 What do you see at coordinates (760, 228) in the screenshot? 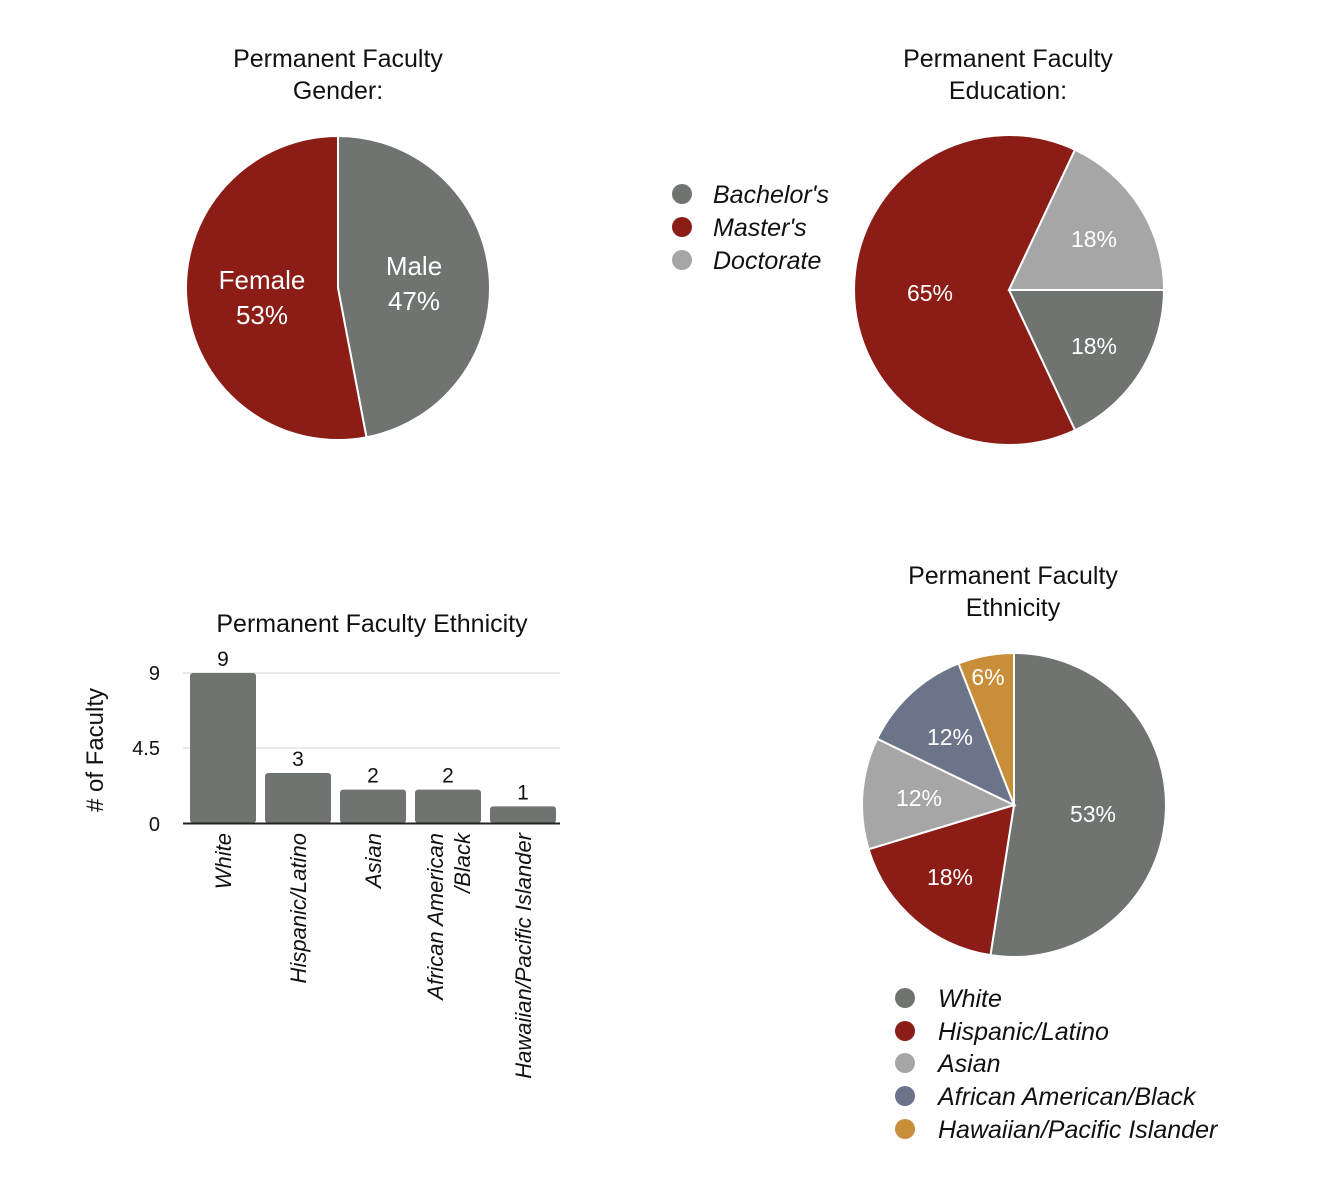
I see `legend-label-masters: Master's` at bounding box center [760, 228].